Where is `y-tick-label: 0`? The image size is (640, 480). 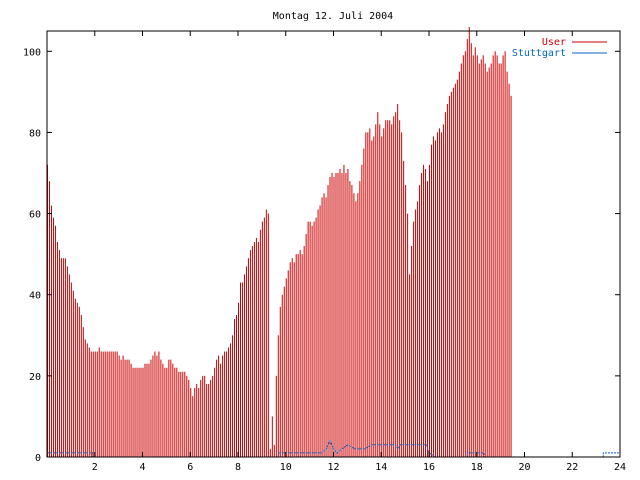 y-tick-label: 0 is located at coordinates (38, 458).